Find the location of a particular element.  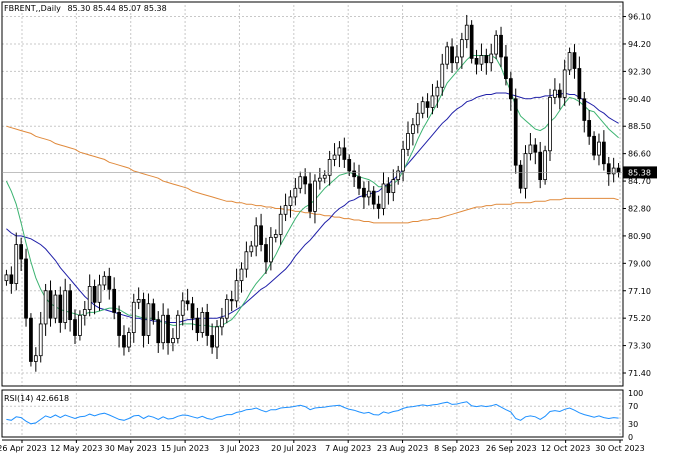

ohlc-values: 85.30 85.44 85.07 85.38 is located at coordinates (116, 8).